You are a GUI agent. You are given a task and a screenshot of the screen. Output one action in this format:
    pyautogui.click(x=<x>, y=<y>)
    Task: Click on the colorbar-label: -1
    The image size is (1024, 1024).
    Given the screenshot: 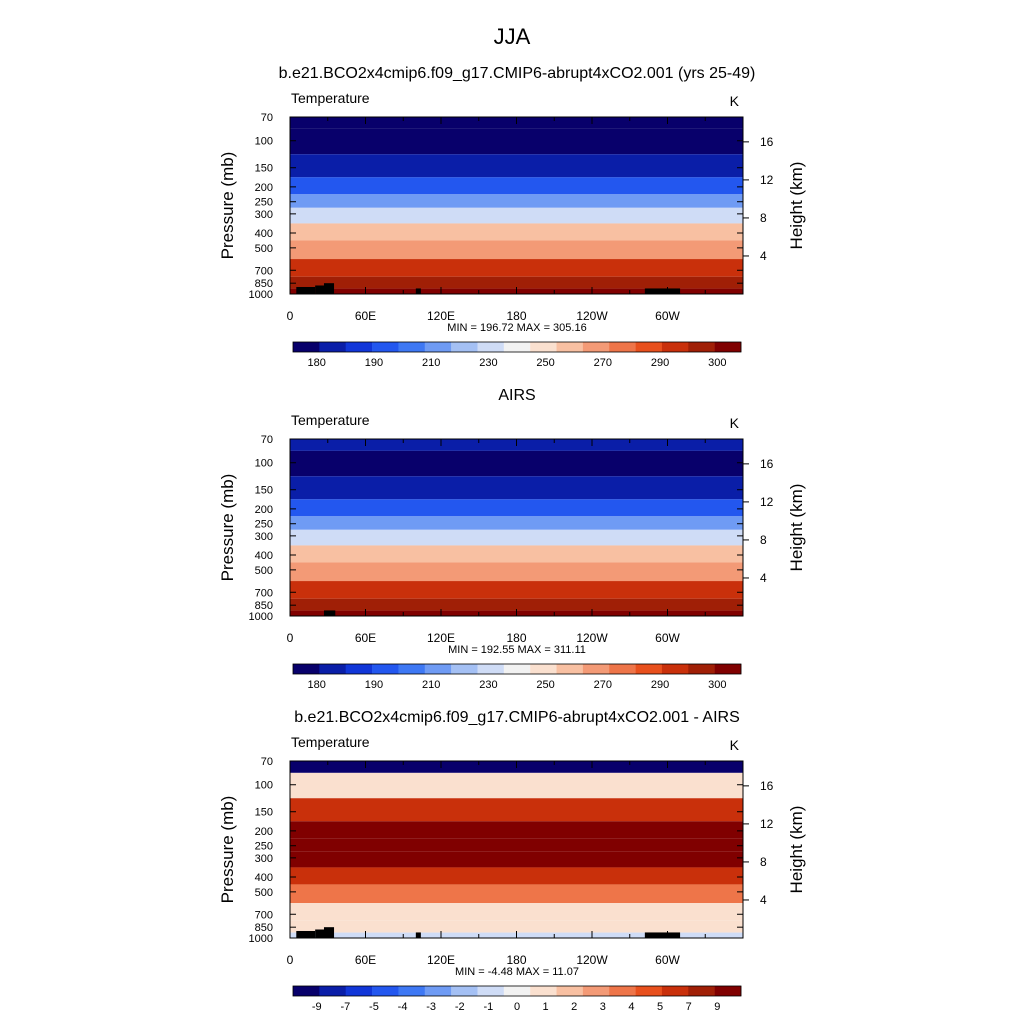 What is the action you would take?
    pyautogui.click(x=488, y=1007)
    